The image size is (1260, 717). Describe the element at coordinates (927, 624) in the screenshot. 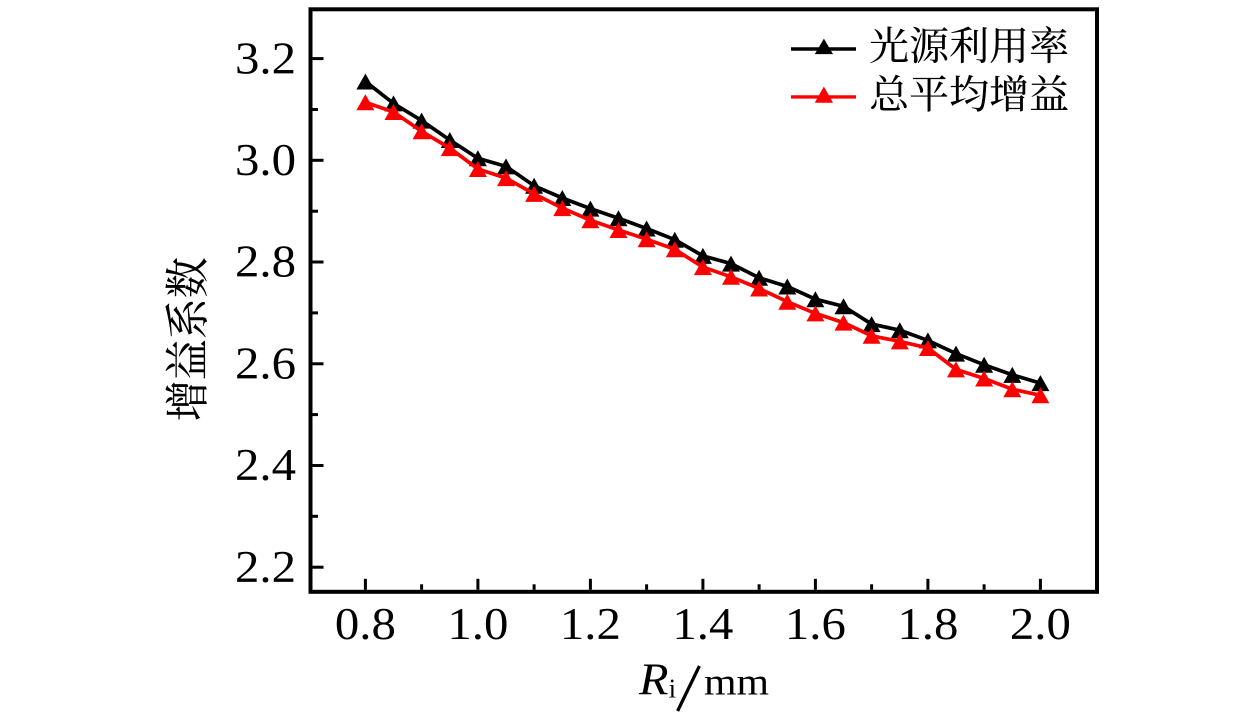

I see `svg-text: 1.8` at that location.